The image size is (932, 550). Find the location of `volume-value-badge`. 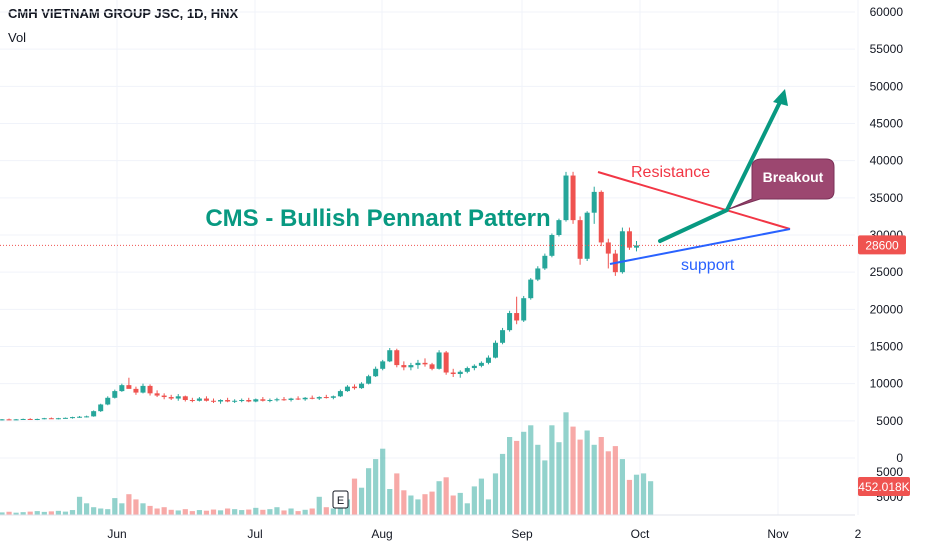

volume-value-badge is located at coordinates (884, 486).